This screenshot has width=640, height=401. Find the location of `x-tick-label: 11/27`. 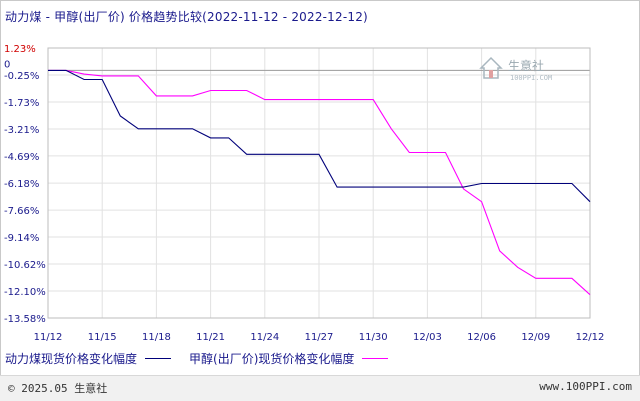

x-tick-label: 11/27 is located at coordinates (319, 337).